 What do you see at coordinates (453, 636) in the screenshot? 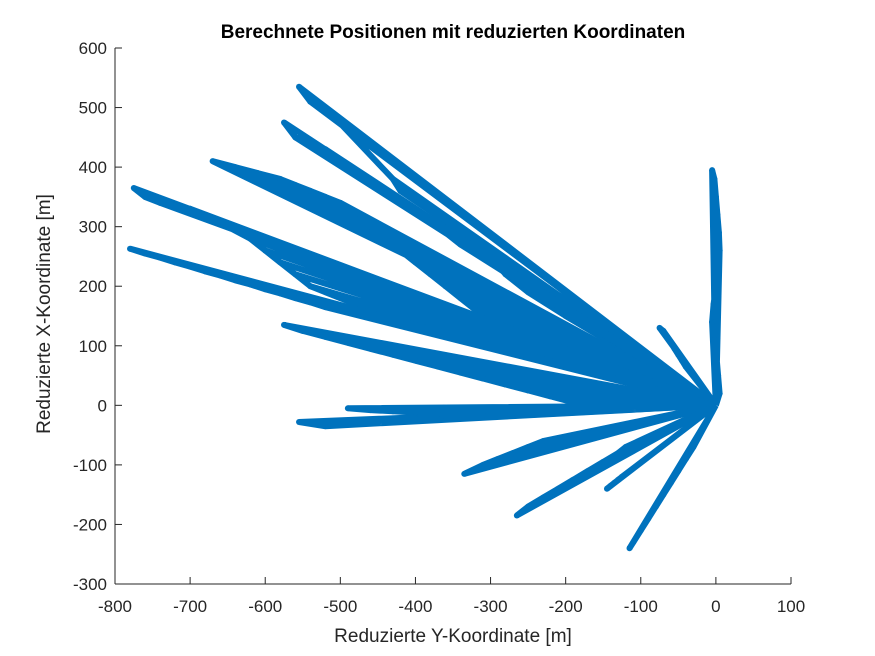
I see `x-axis-label: Reduzierte Y-Koordinate [m]` at bounding box center [453, 636].